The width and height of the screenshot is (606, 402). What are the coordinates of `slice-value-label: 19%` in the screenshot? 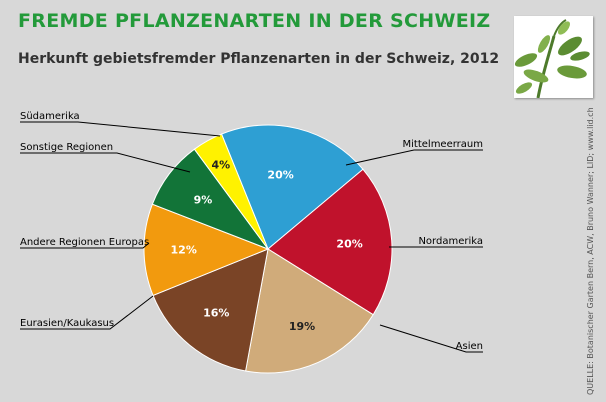 It's located at (302, 326).